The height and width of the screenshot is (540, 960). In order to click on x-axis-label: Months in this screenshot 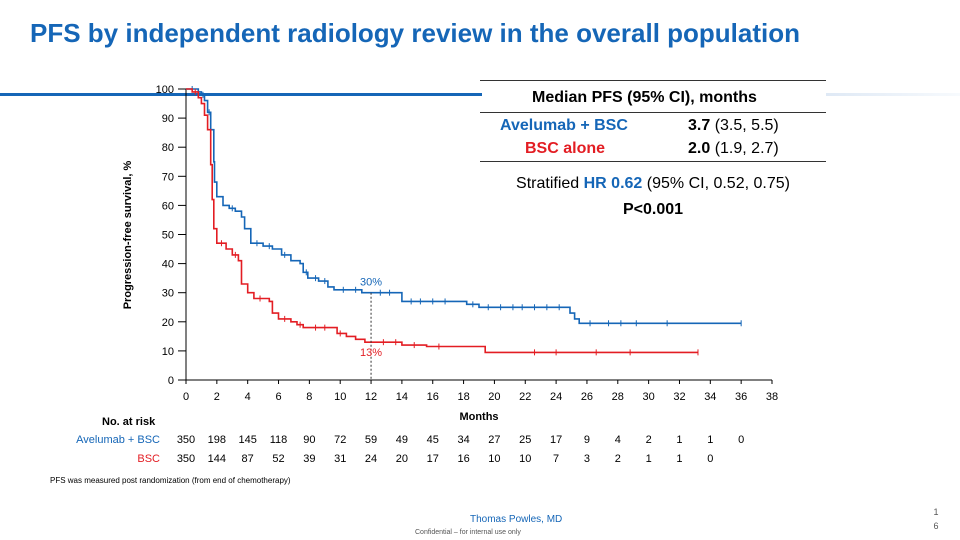, I will do `click(478, 417)`.